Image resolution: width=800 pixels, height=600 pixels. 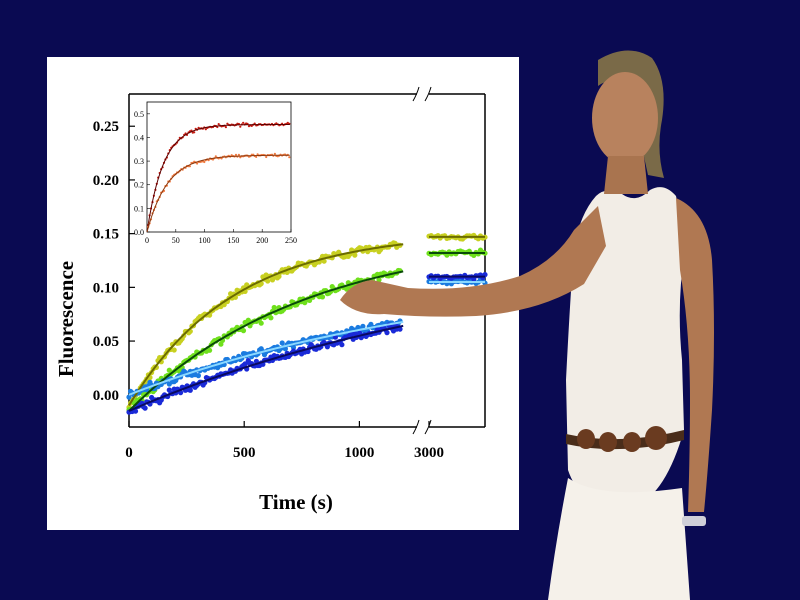 I want to click on inset-y-tick-label: 0.4, so click(x=139, y=137).